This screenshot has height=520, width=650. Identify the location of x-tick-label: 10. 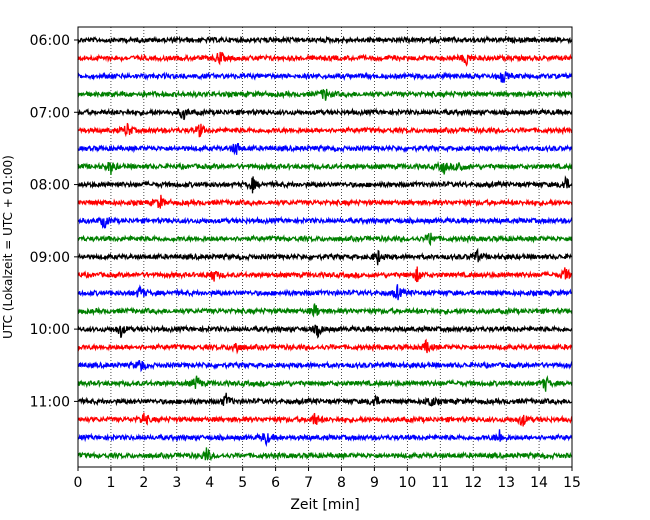
(407, 483).